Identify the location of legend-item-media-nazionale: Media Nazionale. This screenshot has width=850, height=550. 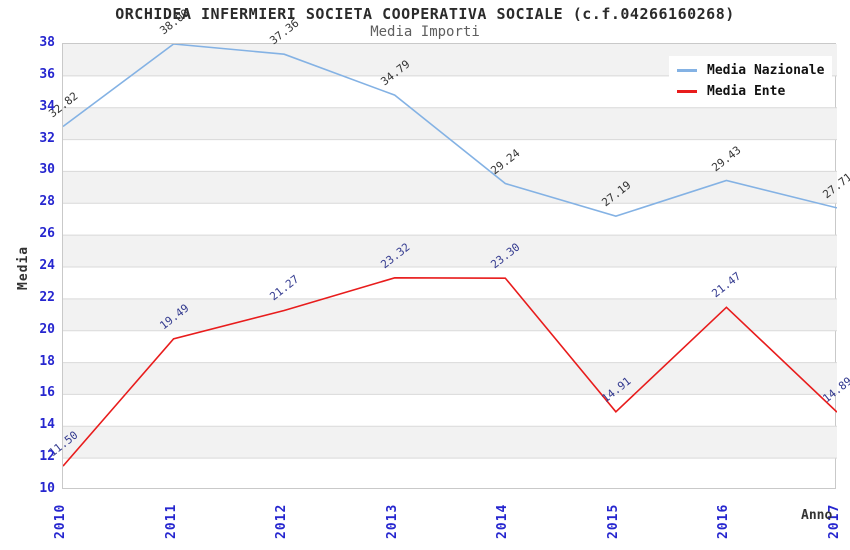
(750, 70).